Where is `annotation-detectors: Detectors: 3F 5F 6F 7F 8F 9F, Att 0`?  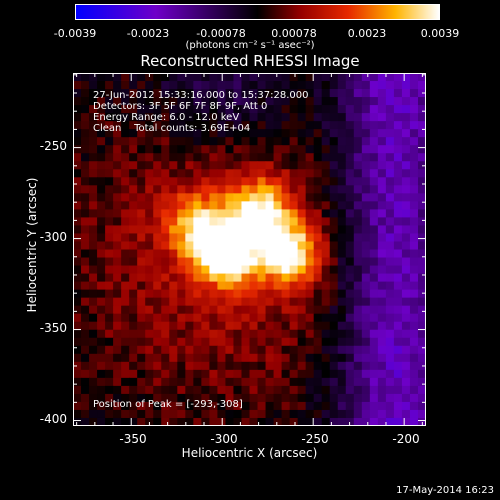
annotation-detectors: Detectors: 3F 5F 6F 7F 8F 9F, Att 0 is located at coordinates (180, 106).